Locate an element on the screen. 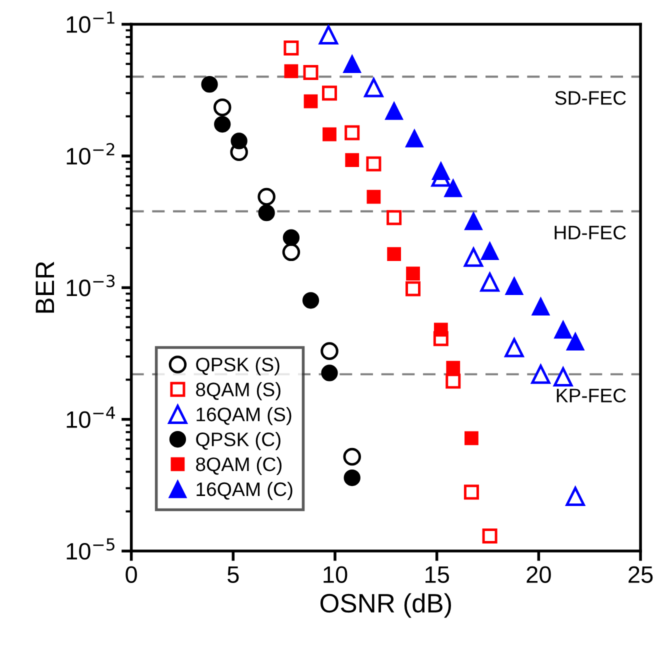  y-tick-label: 10$^{−5}$ is located at coordinates (90, 549).